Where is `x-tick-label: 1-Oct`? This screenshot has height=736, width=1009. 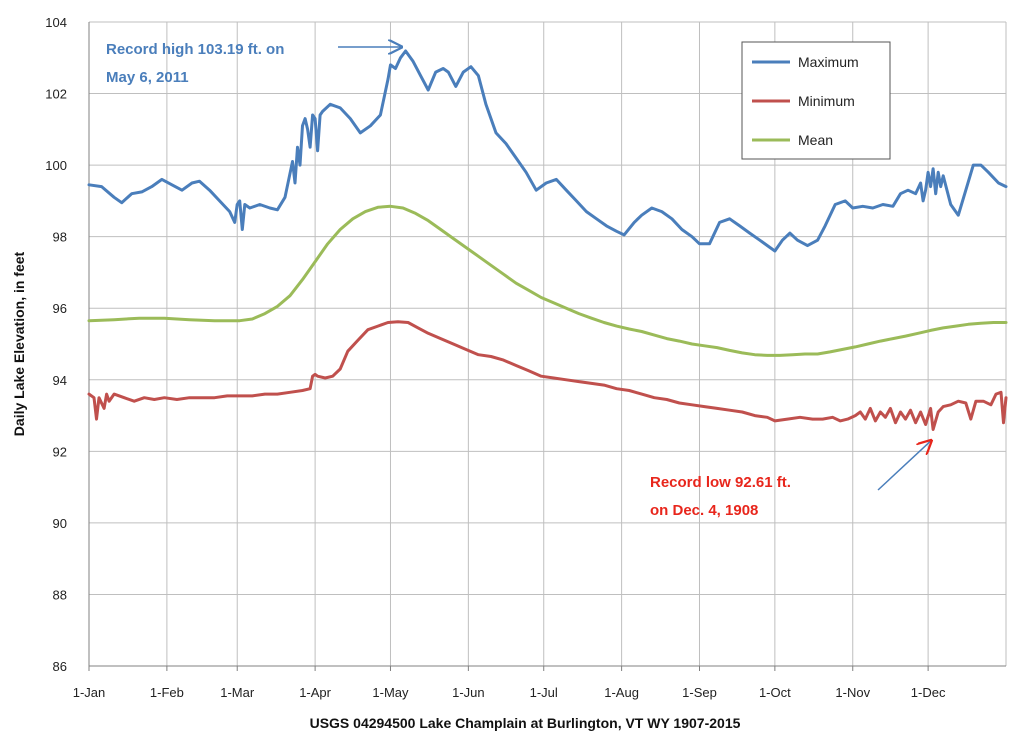 x-tick-label: 1-Oct is located at coordinates (775, 692).